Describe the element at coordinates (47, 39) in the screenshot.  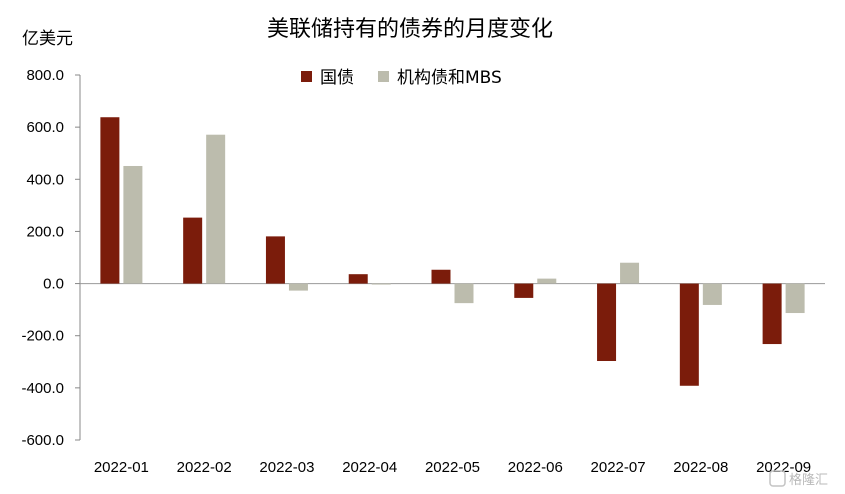
I see `y-axis-unit: 亿美元` at that location.